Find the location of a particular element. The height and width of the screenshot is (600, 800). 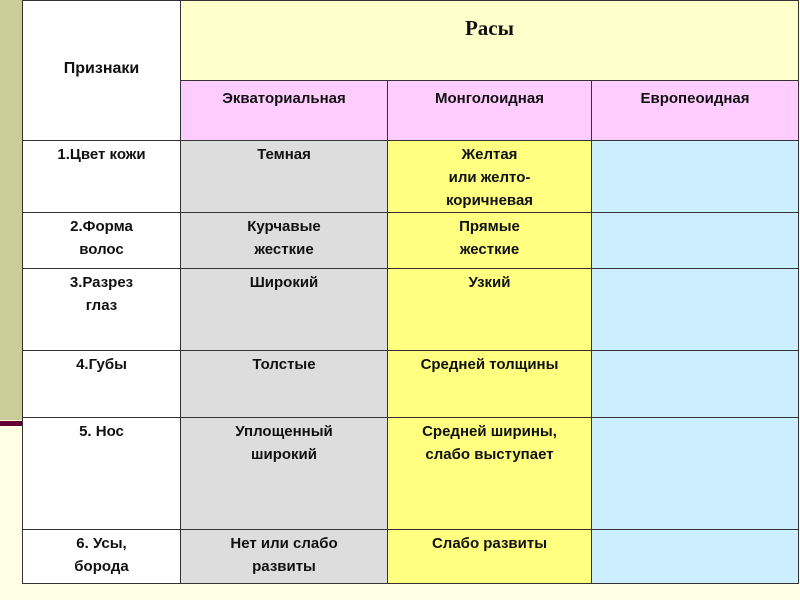

race-header-mongoloid: Монголоидная is located at coordinates (489, 110).